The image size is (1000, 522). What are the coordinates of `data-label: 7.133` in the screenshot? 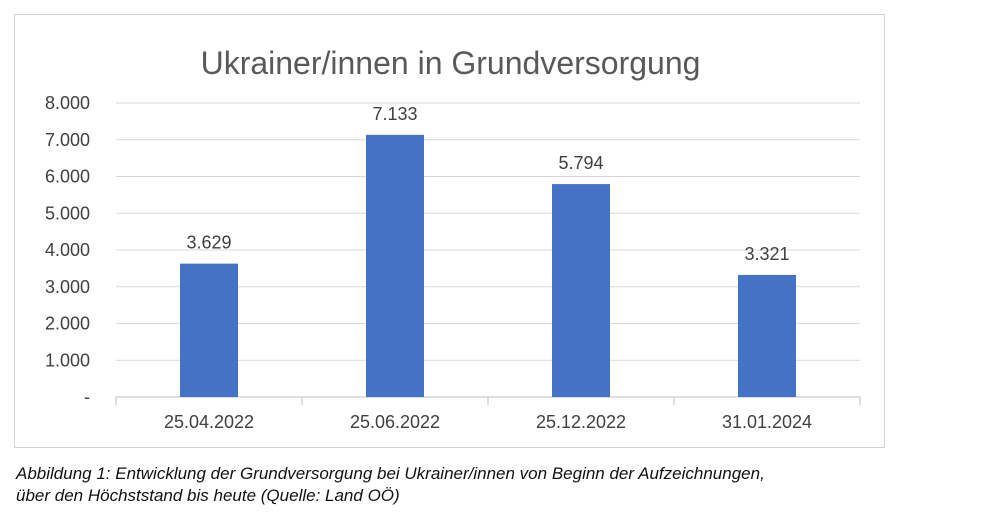 It's located at (394, 114).